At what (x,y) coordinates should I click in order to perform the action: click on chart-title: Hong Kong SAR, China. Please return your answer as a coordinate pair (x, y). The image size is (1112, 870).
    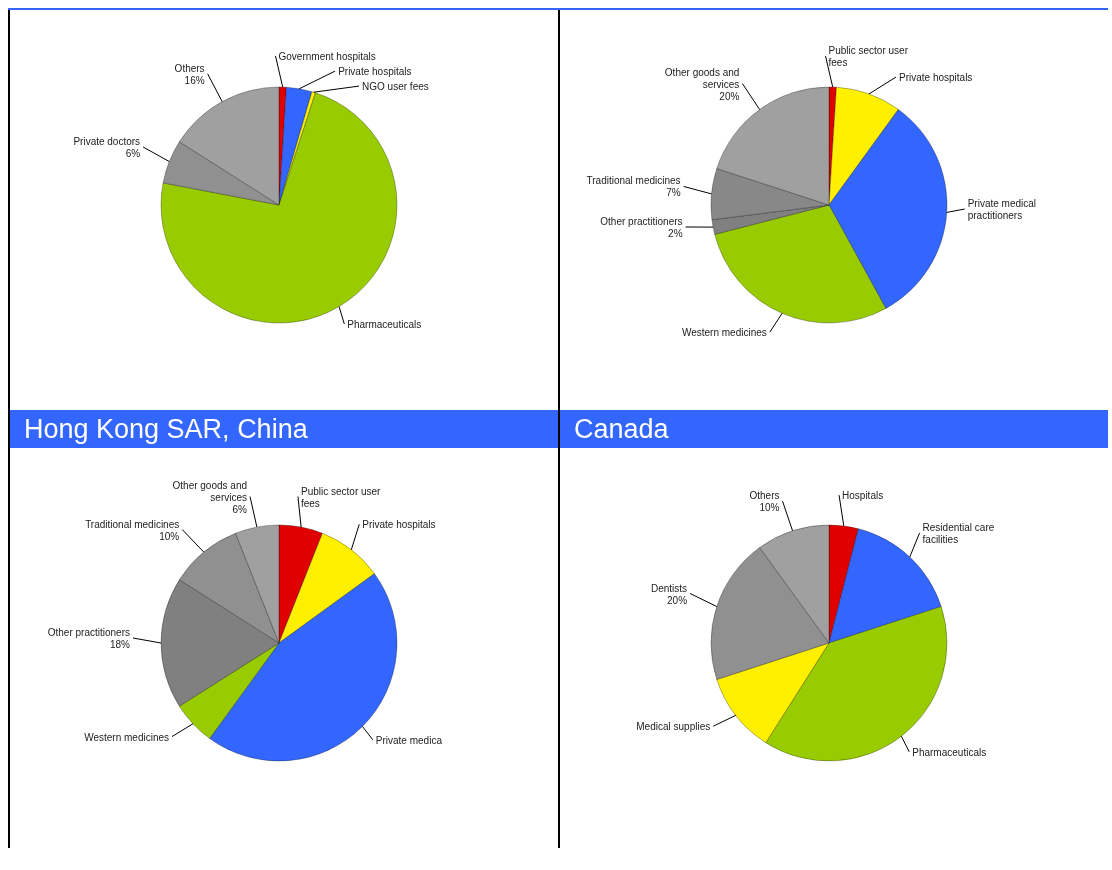
    Looking at the image, I should click on (284, 429).